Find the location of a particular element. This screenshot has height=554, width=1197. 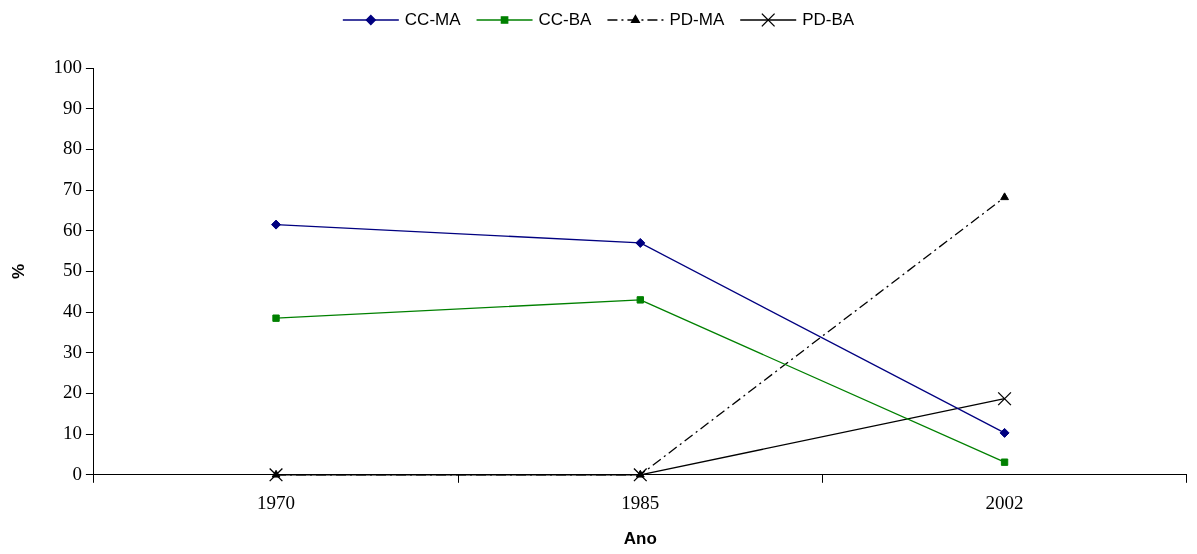

y-tick-label: 60 is located at coordinates (72, 229).